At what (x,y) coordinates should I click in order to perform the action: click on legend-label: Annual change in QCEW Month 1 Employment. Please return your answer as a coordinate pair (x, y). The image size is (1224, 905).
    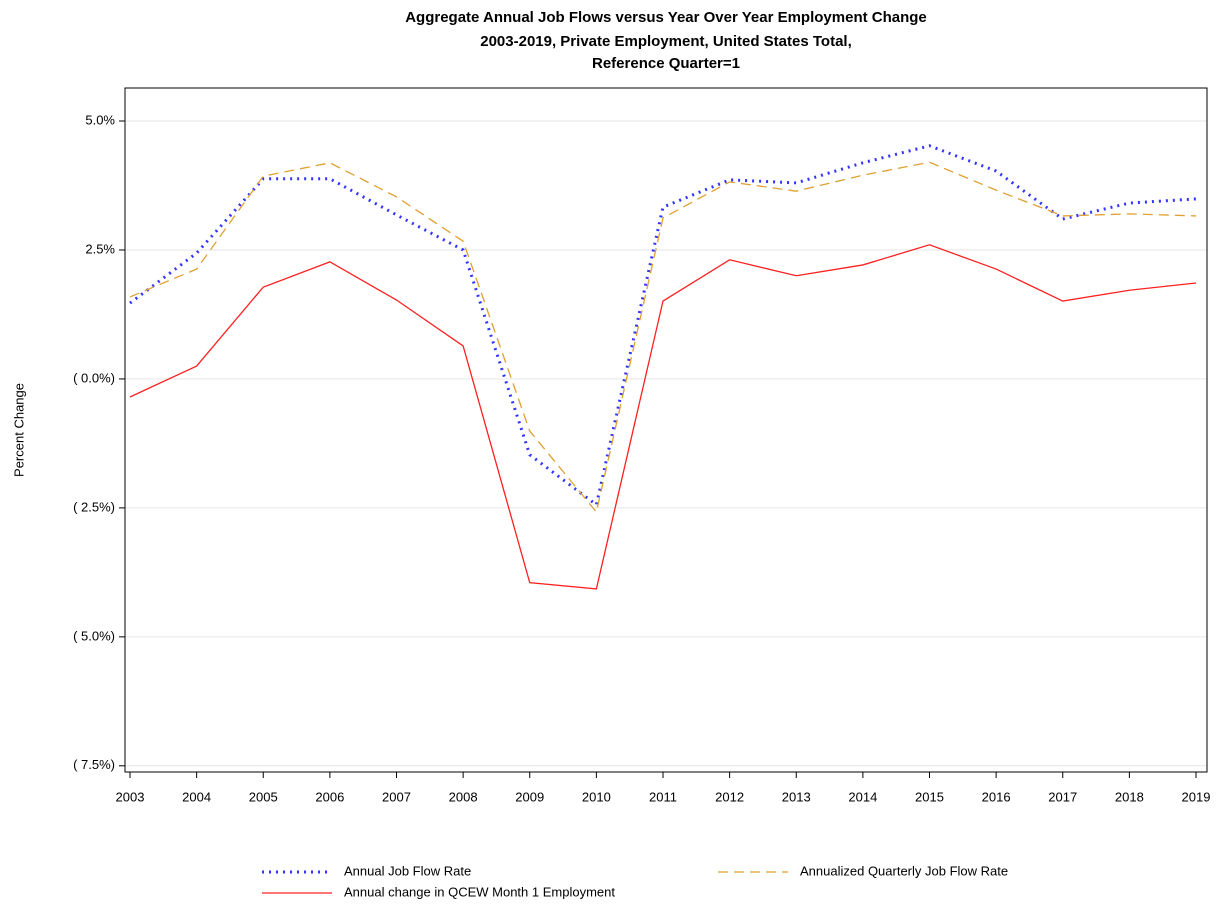
    Looking at the image, I should click on (479, 891).